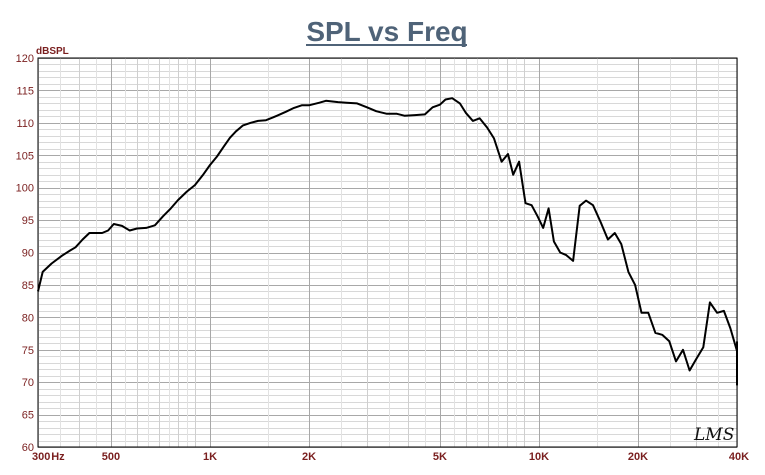 The width and height of the screenshot is (765, 475). What do you see at coordinates (210, 457) in the screenshot?
I see `x-tick-label: 1K` at bounding box center [210, 457].